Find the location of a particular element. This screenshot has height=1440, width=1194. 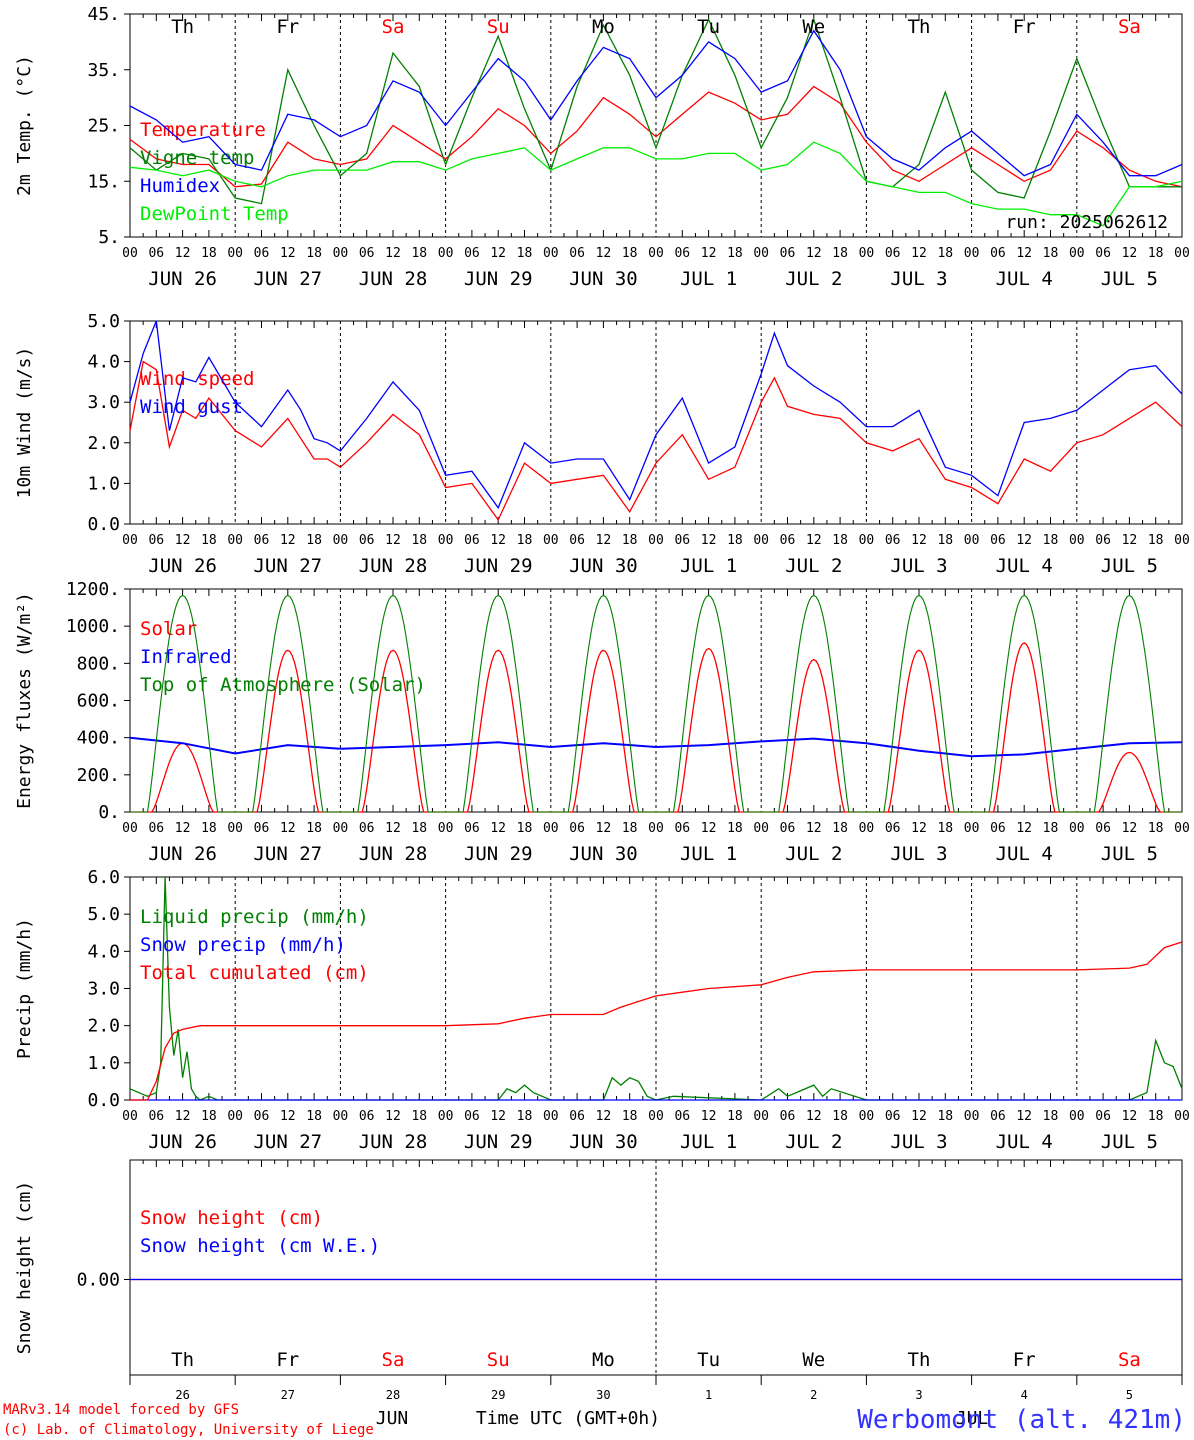

legend-entry: Top of Atmosphere (Solar) is located at coordinates (283, 685).